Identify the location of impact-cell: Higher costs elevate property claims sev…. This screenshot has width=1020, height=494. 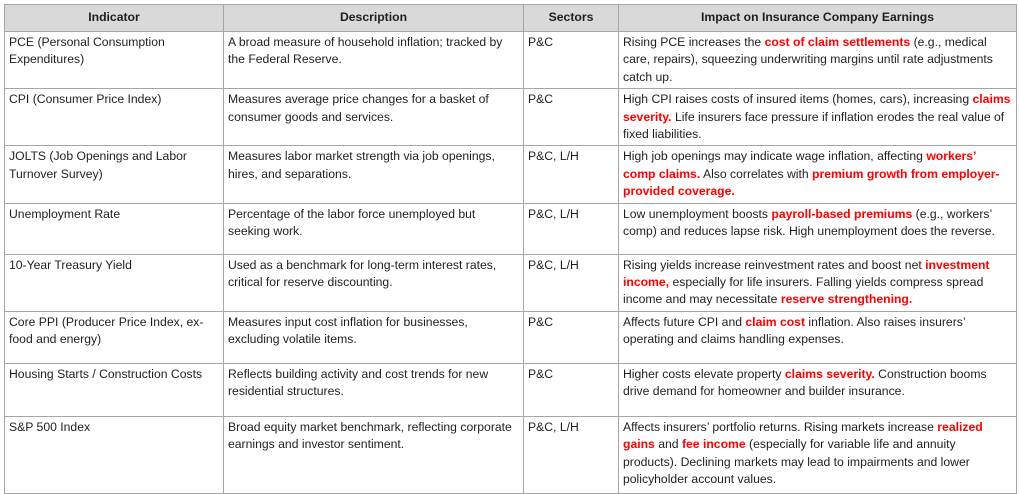
(817, 389).